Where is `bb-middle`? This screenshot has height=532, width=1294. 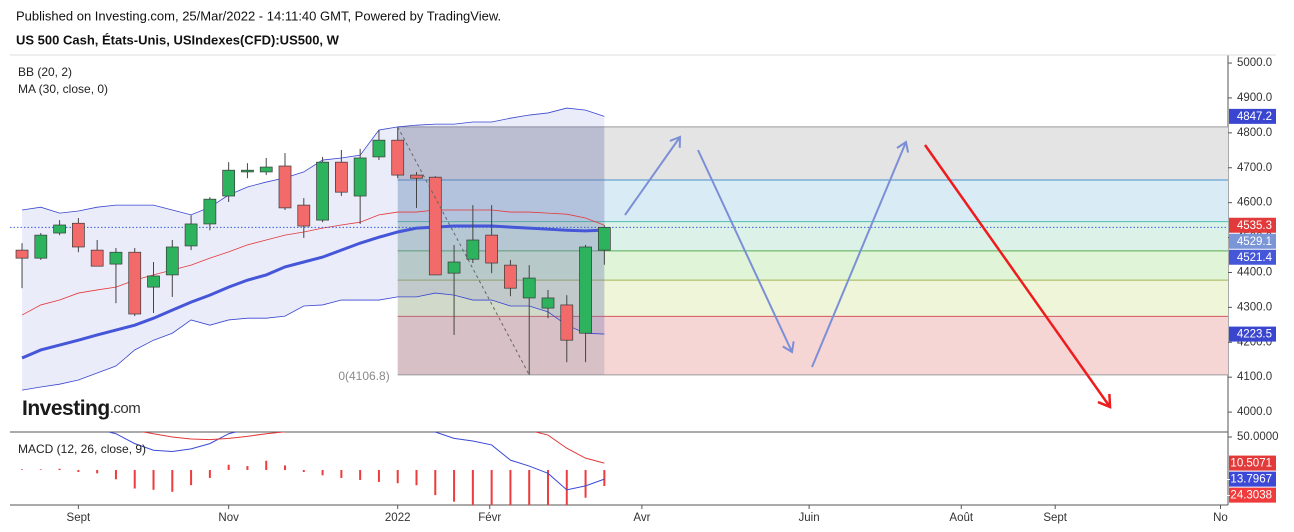 bb-middle is located at coordinates (313, 262).